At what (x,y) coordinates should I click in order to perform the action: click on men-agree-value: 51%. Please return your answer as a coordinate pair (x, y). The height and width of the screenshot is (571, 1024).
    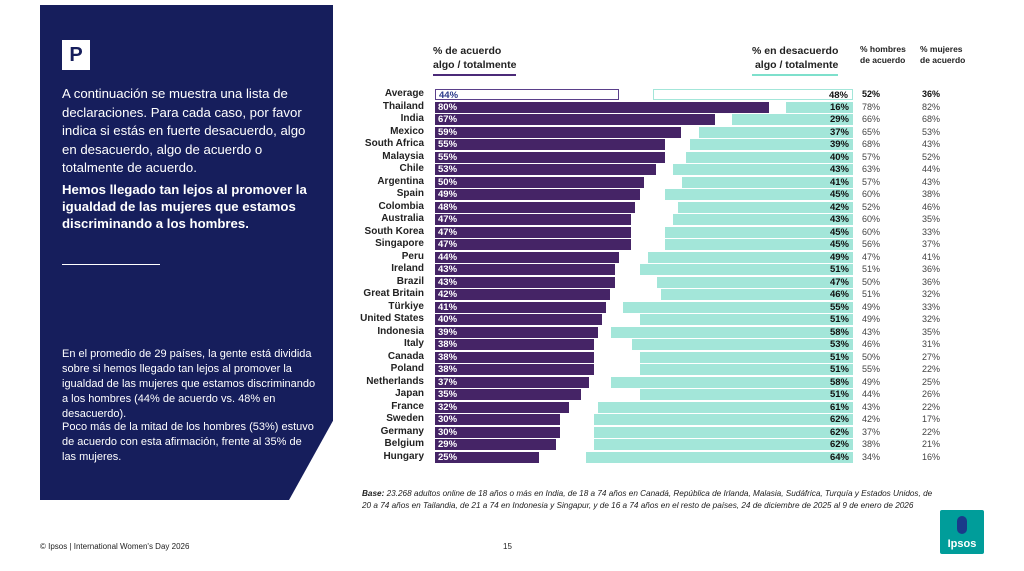
    Looking at the image, I should click on (871, 269).